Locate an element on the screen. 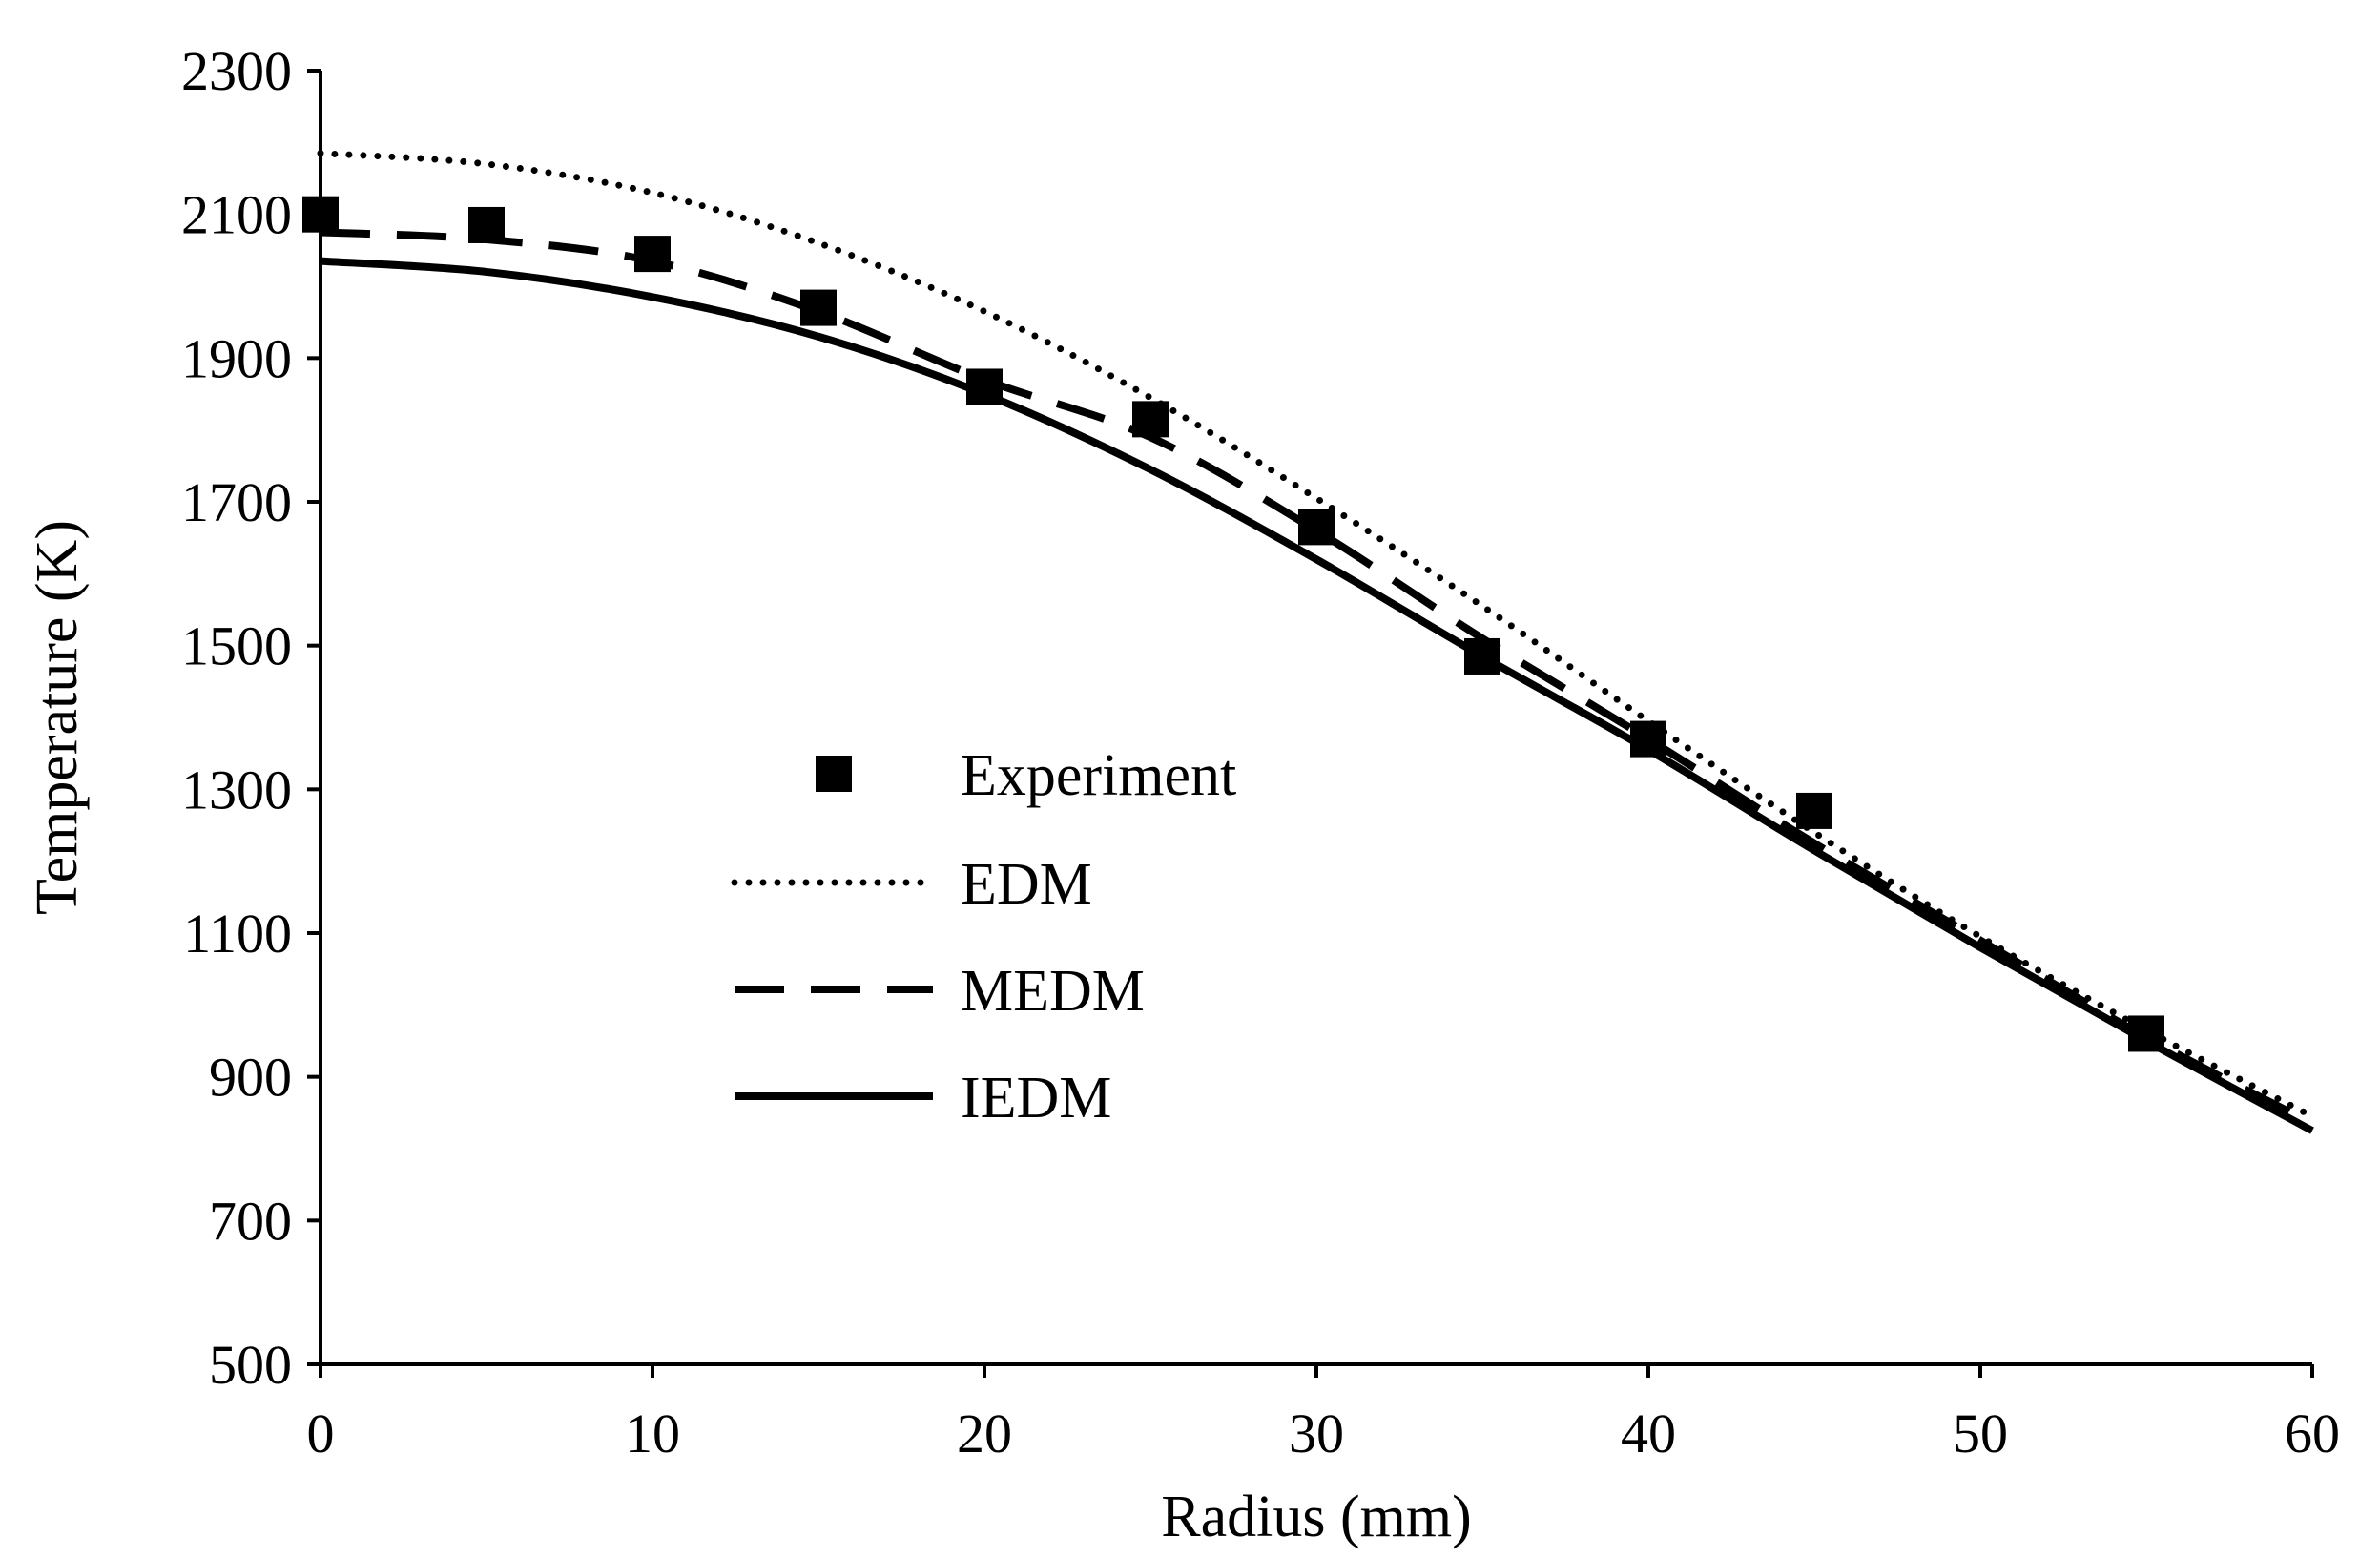  x-tick-label: 40 is located at coordinates (1648, 1433).